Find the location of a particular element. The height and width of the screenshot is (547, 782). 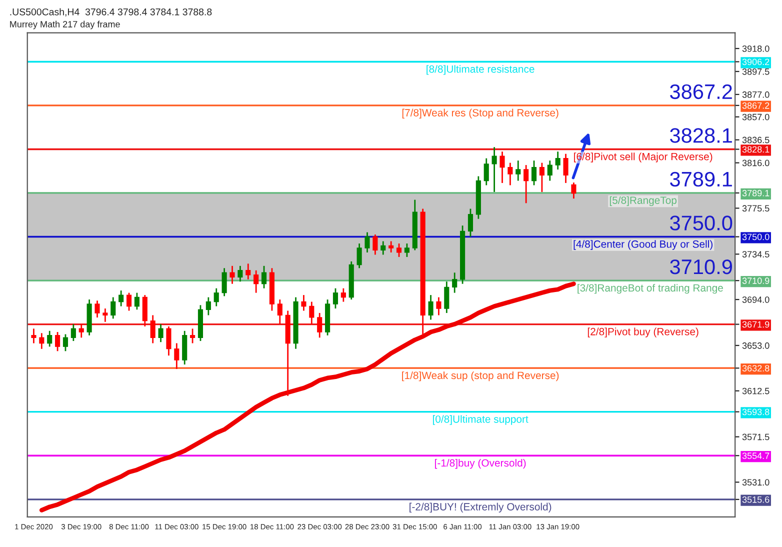

chart-subtitle: Murrey Math 217 day frame is located at coordinates (65, 25).